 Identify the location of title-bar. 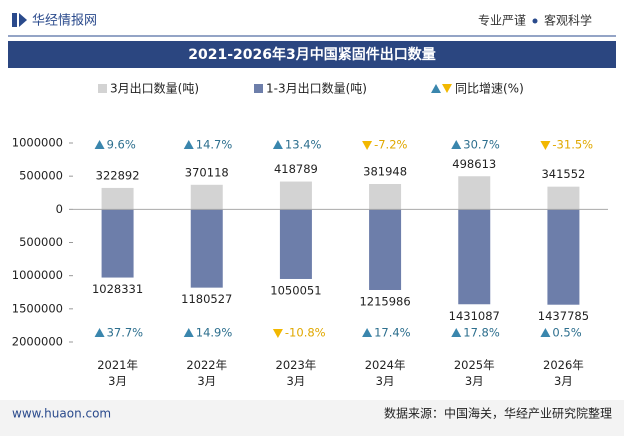
(312, 54).